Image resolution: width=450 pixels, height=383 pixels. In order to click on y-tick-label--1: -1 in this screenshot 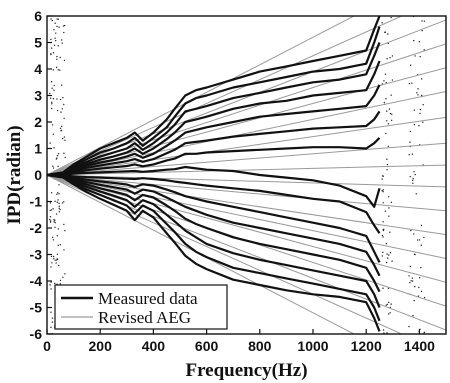, I will do `click(36, 202)`.